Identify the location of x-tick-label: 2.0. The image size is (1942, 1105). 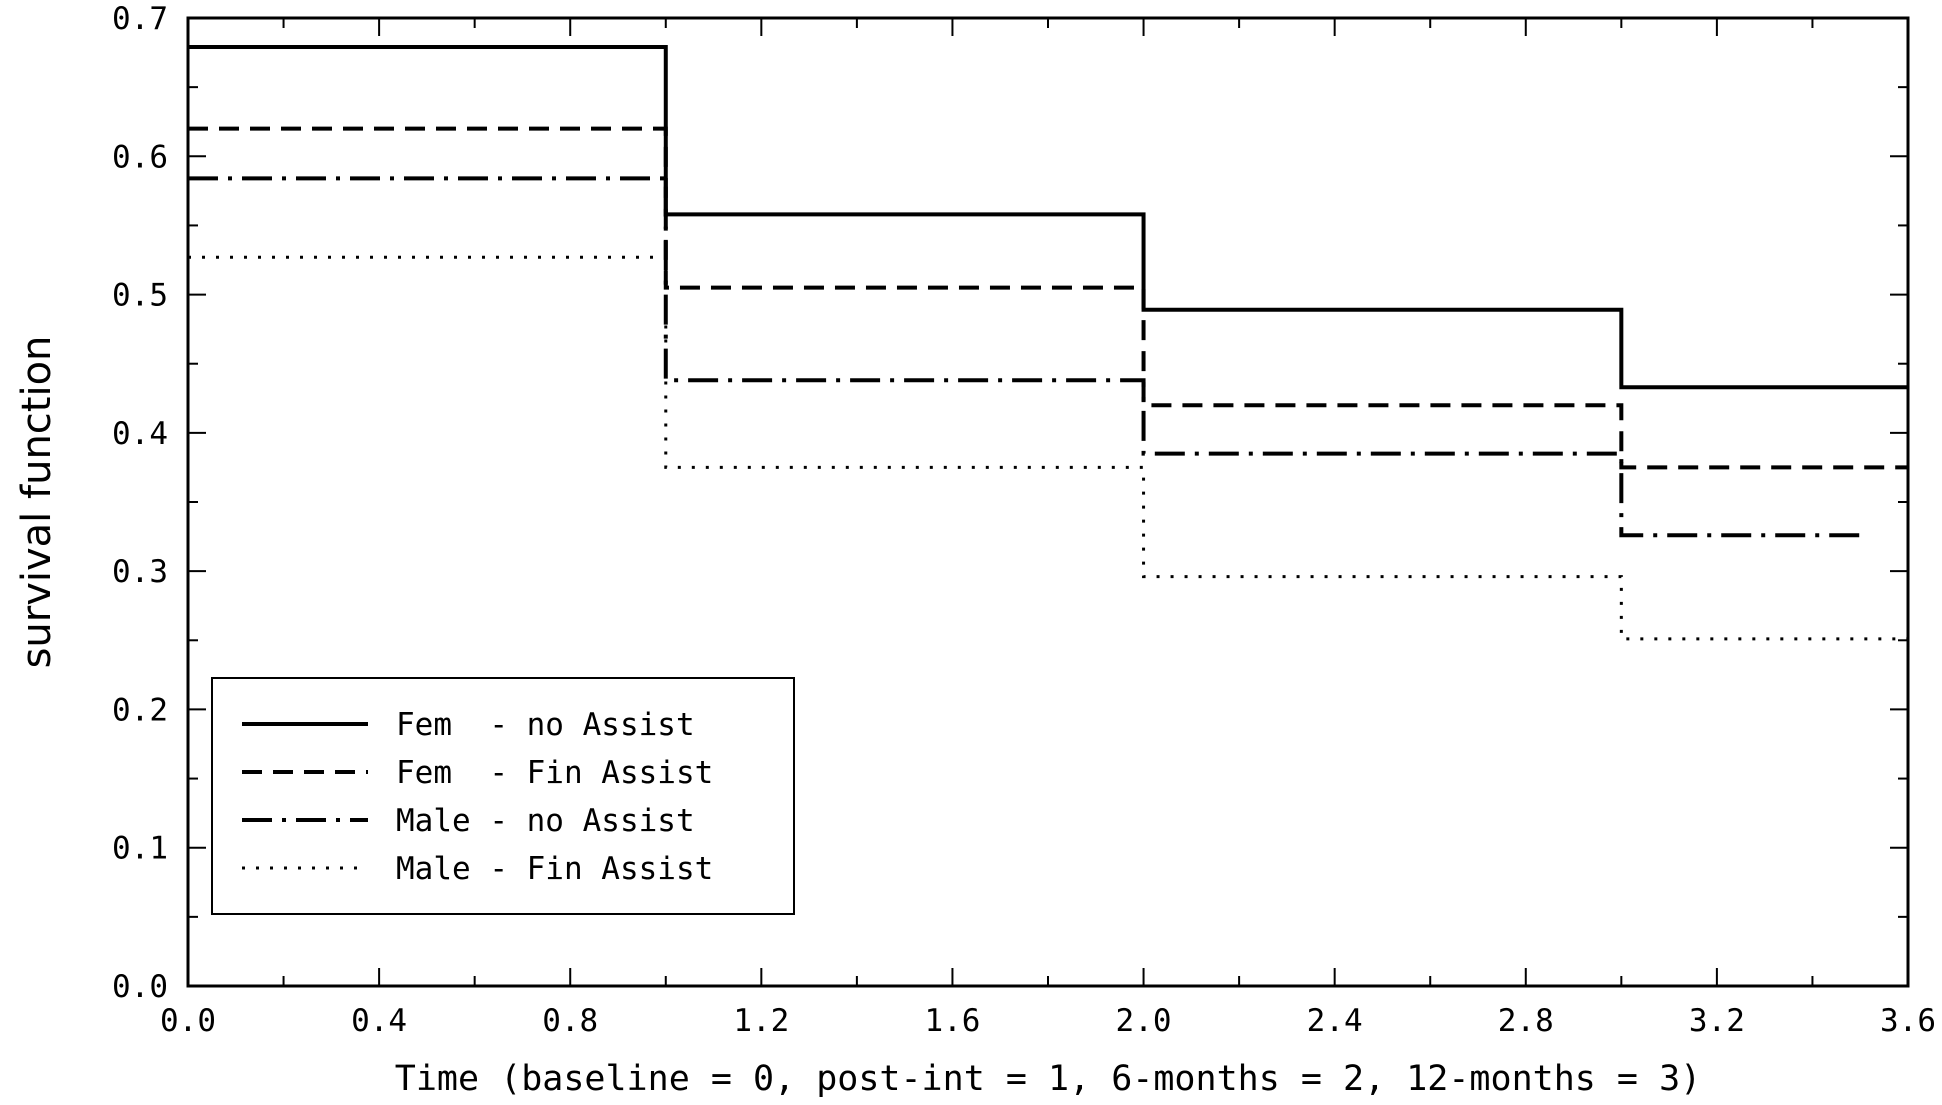
(1144, 1021).